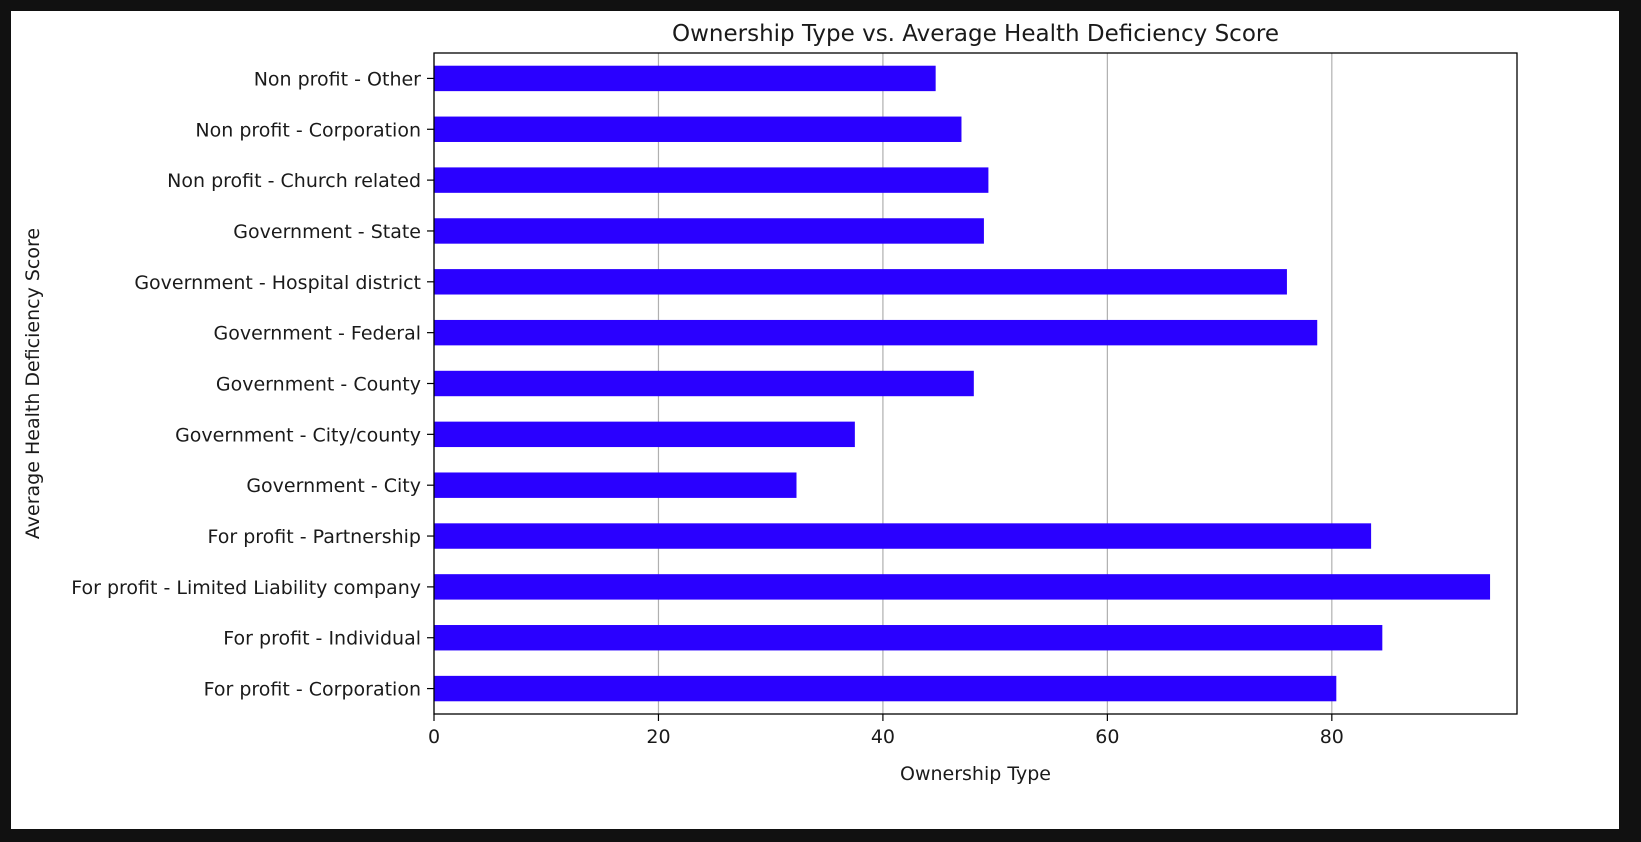  What do you see at coordinates (294, 181) in the screenshot?
I see `y-tick-label: Non profit - Church related` at bounding box center [294, 181].